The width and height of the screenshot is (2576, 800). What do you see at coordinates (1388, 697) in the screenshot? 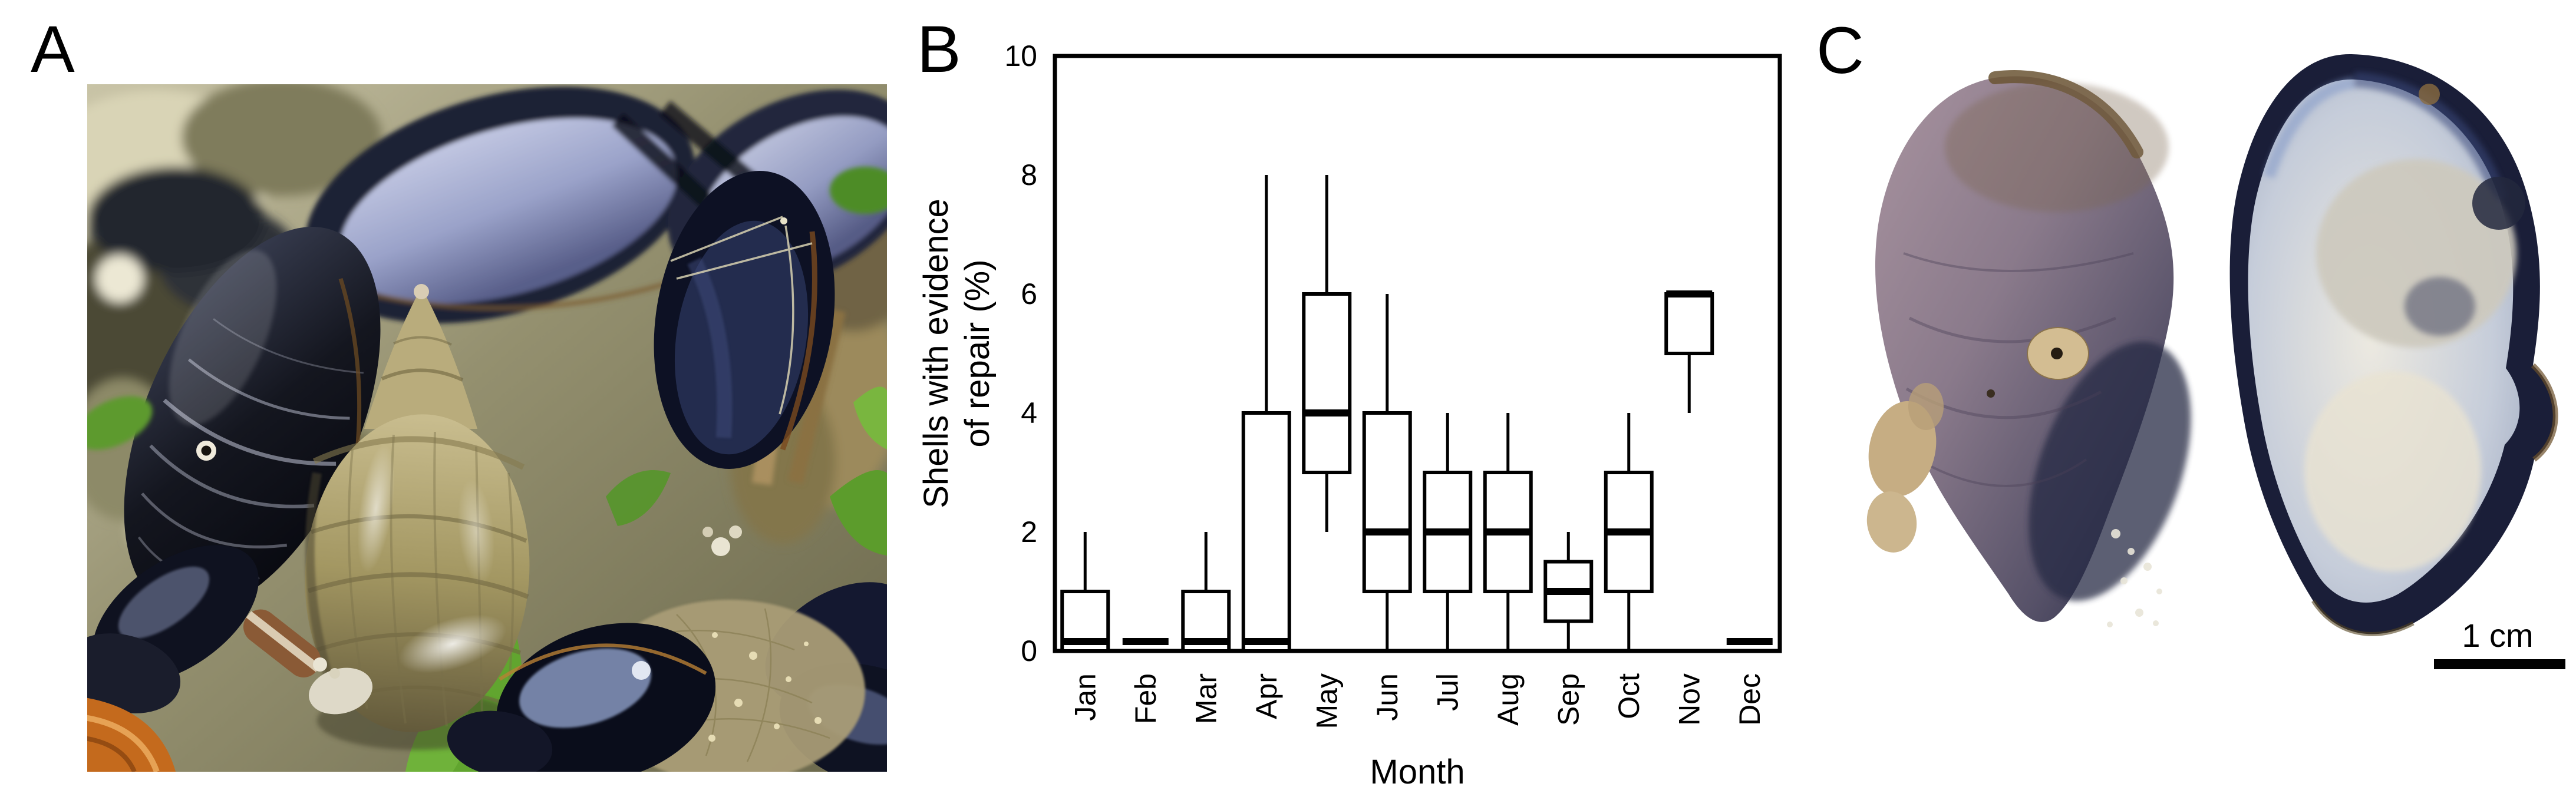
I see `x-tick-label: Jun` at bounding box center [1388, 697].